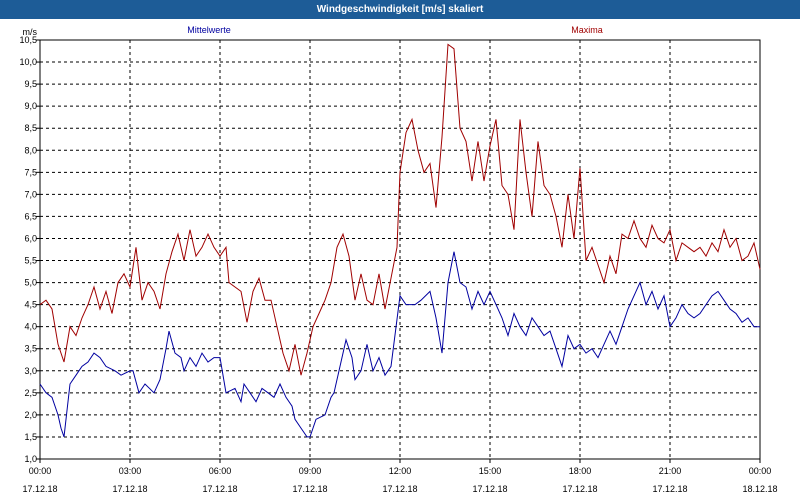 The image size is (800, 500). What do you see at coordinates (759, 489) in the screenshot?
I see `x-tick-date: 18.12.18` at bounding box center [759, 489].